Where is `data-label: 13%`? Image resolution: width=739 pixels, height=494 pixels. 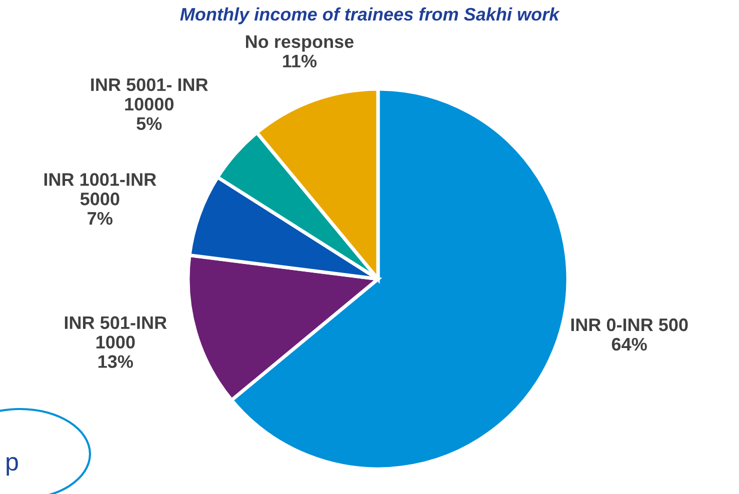 data-label: 13% is located at coordinates (115, 361).